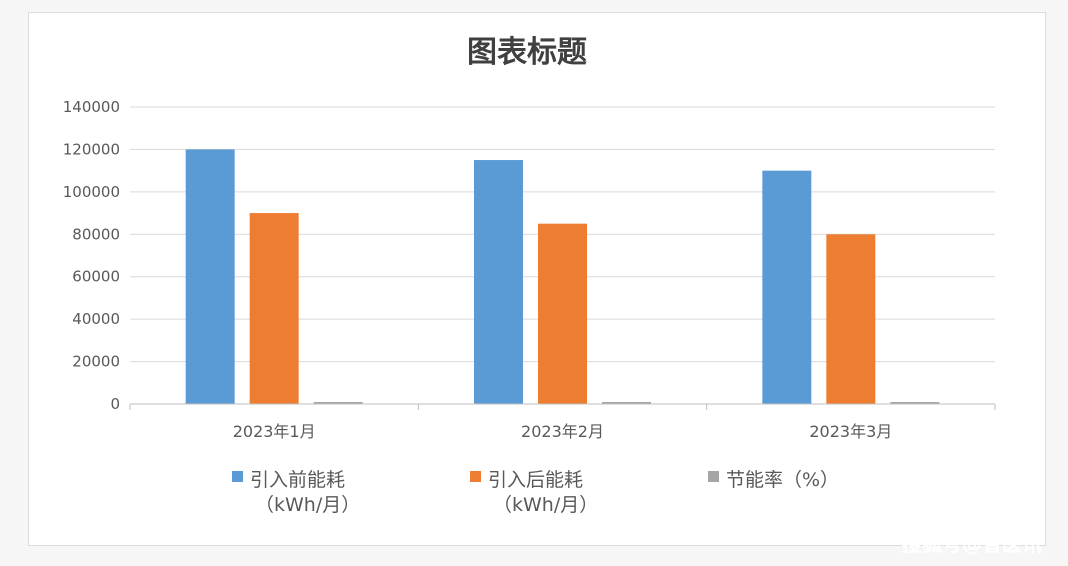 The image size is (1068, 566). What do you see at coordinates (115, 404) in the screenshot?
I see `y-tick-label: 0` at bounding box center [115, 404].